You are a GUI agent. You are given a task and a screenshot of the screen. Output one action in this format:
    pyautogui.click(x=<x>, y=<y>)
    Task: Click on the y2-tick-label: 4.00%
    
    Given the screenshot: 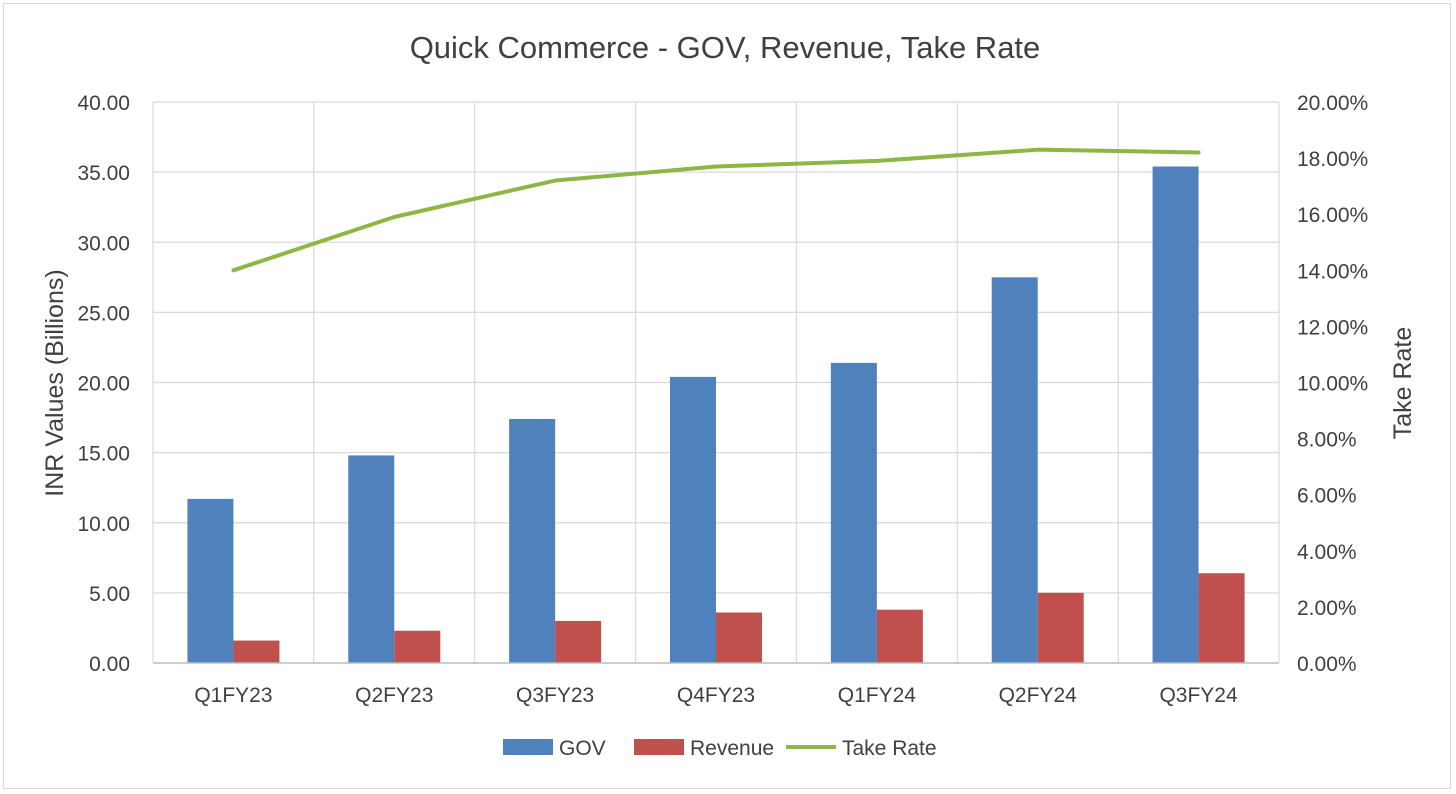 What is the action you would take?
    pyautogui.click(x=1327, y=552)
    